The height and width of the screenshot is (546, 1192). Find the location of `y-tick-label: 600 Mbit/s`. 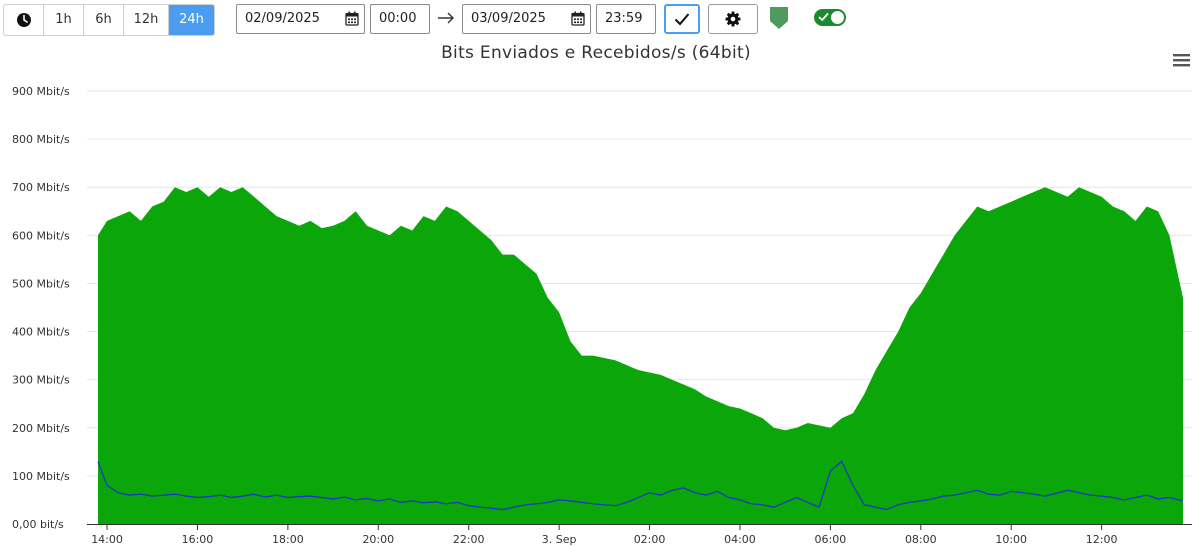

y-tick-label: 600 Mbit/s is located at coordinates (41, 235).